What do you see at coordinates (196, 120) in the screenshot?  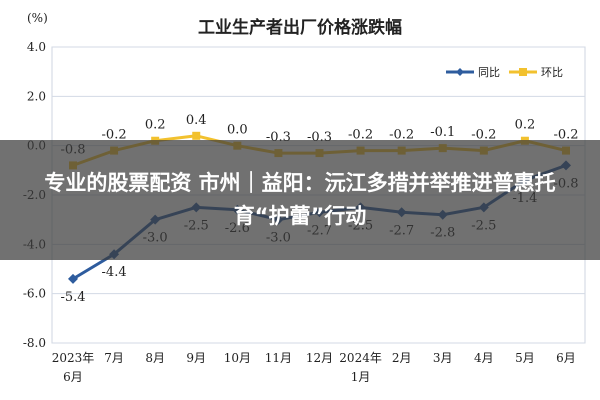 I see `data-label: 0.4` at bounding box center [196, 120].